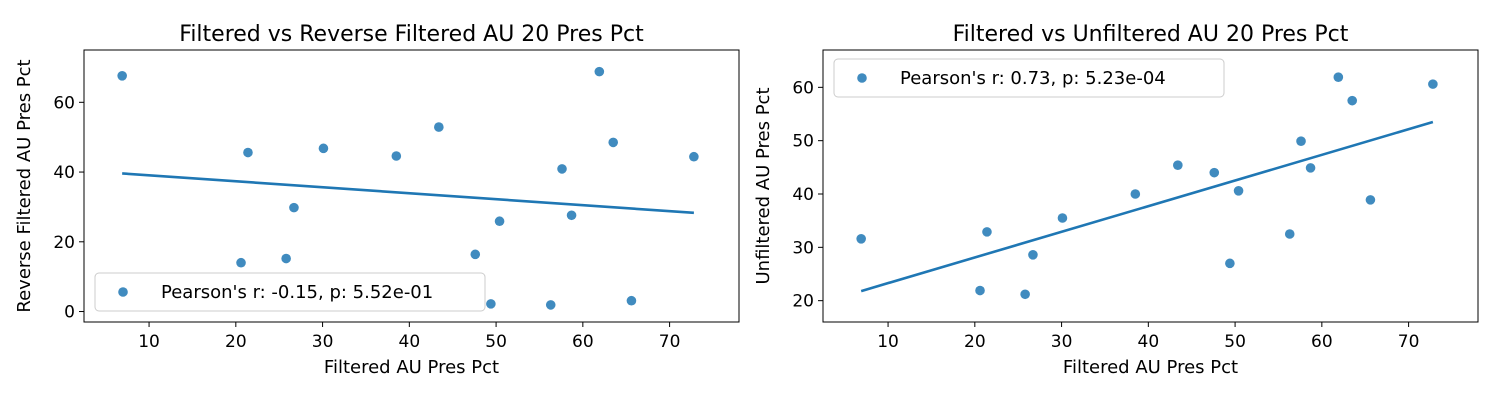  What do you see at coordinates (1151, 34) in the screenshot?
I see `chart-title: Filtered vs Unfiltered AU 20 Pres Pct` at bounding box center [1151, 34].